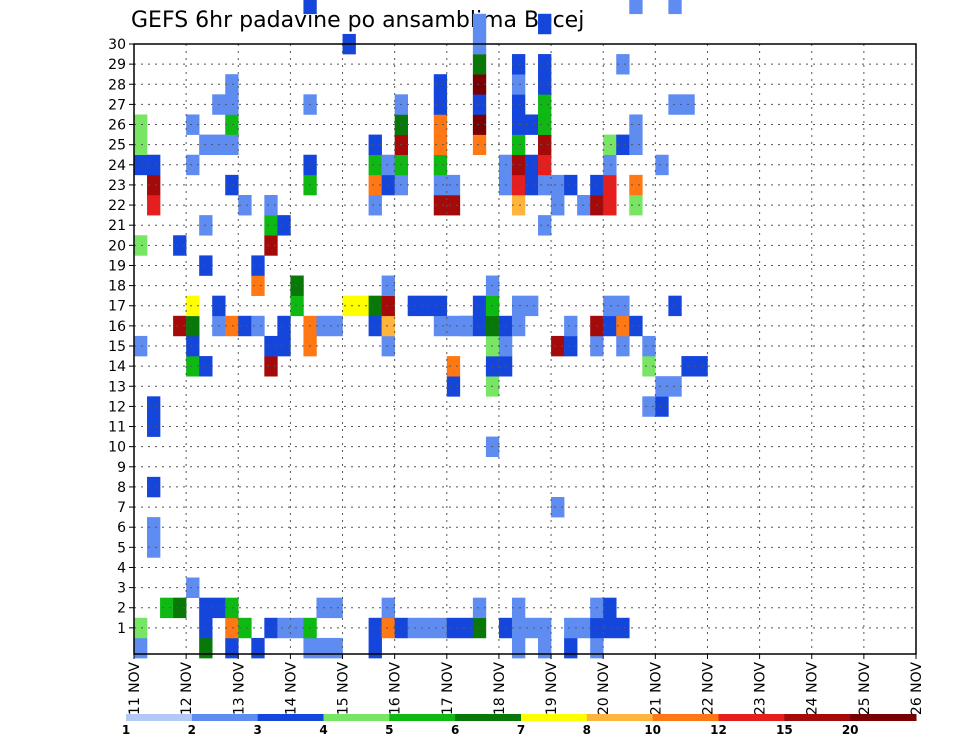  What do you see at coordinates (291, 689) in the screenshot?
I see `x-tick-label: 14 NOV` at bounding box center [291, 689].